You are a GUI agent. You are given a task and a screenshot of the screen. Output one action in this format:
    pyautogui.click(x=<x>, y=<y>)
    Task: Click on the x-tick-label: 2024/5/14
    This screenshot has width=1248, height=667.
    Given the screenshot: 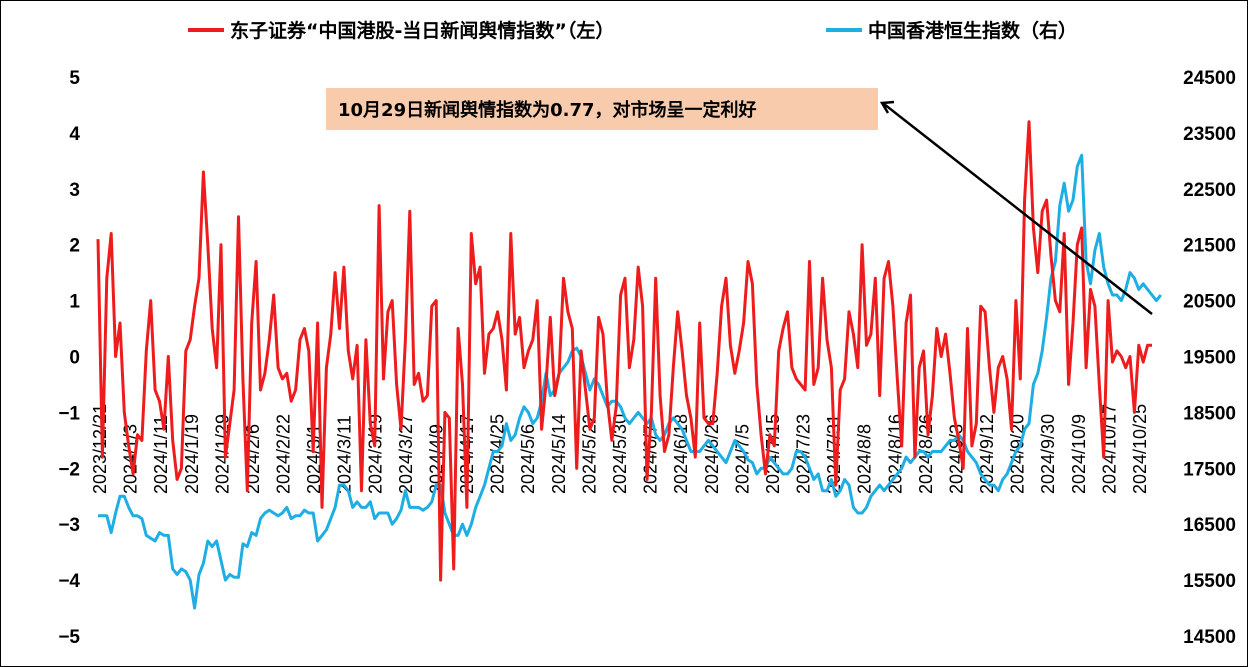 What is the action you would take?
    pyautogui.click(x=559, y=454)
    